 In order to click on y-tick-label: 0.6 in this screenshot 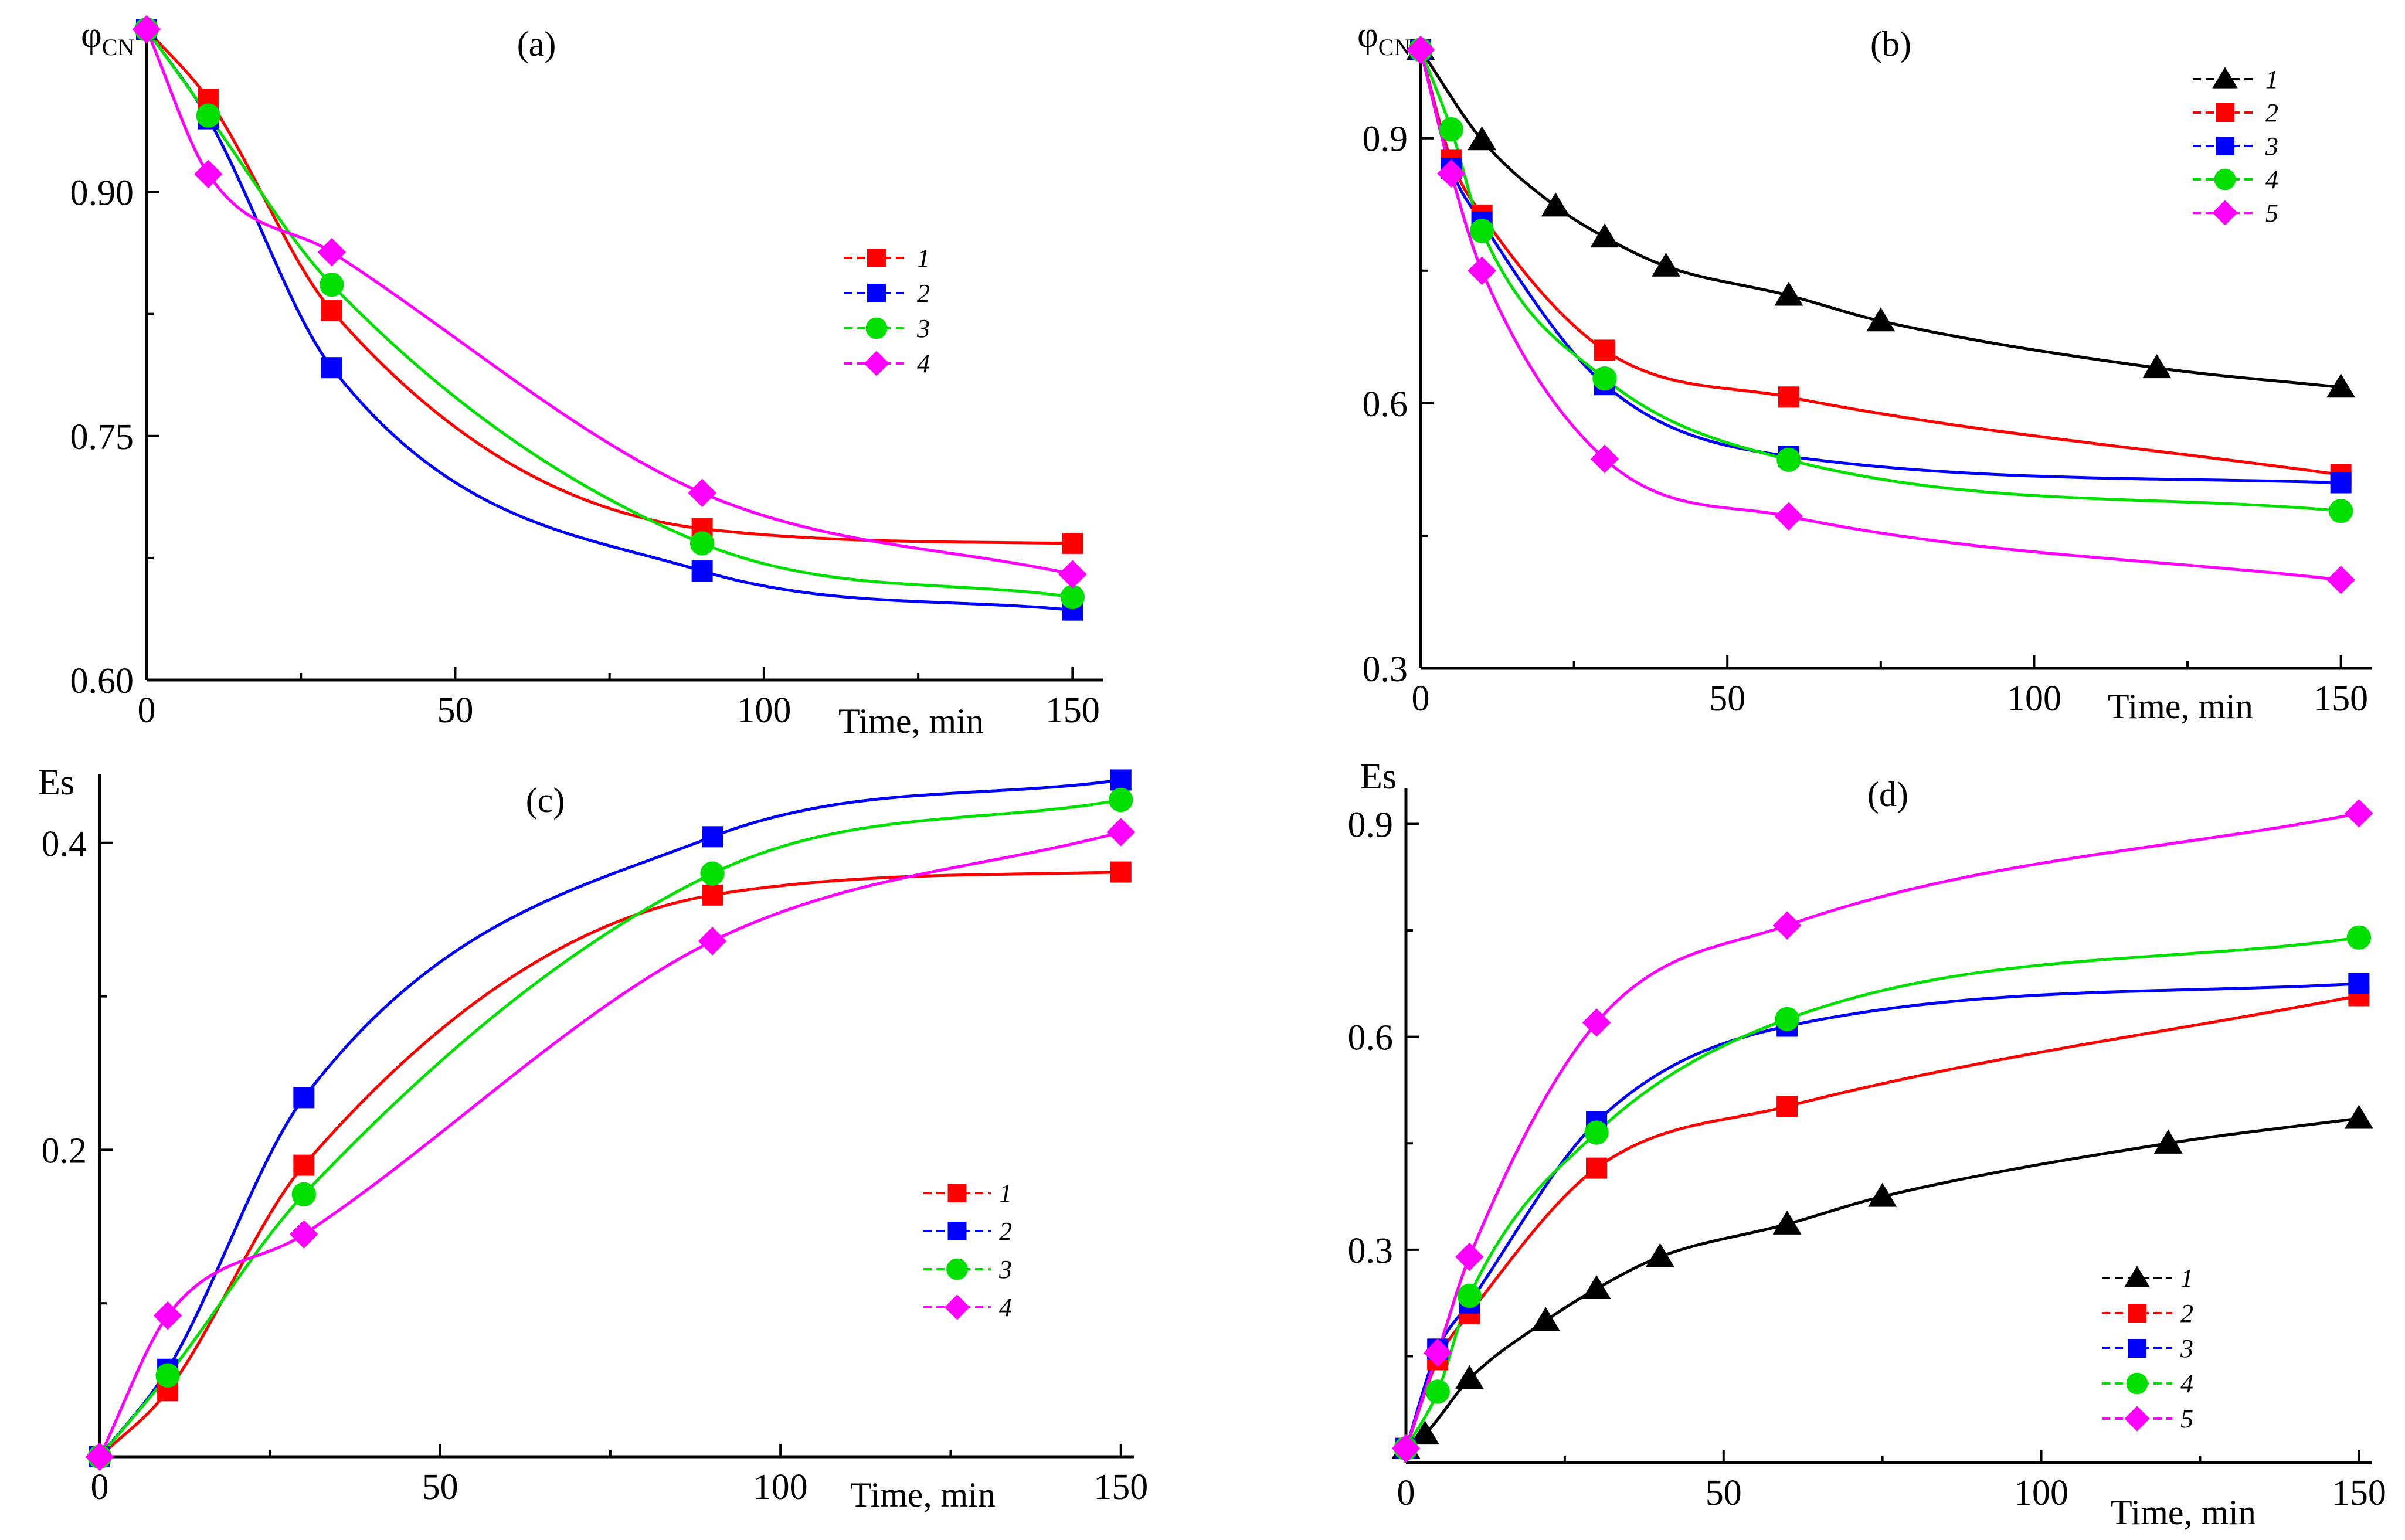, I will do `click(1385, 404)`.